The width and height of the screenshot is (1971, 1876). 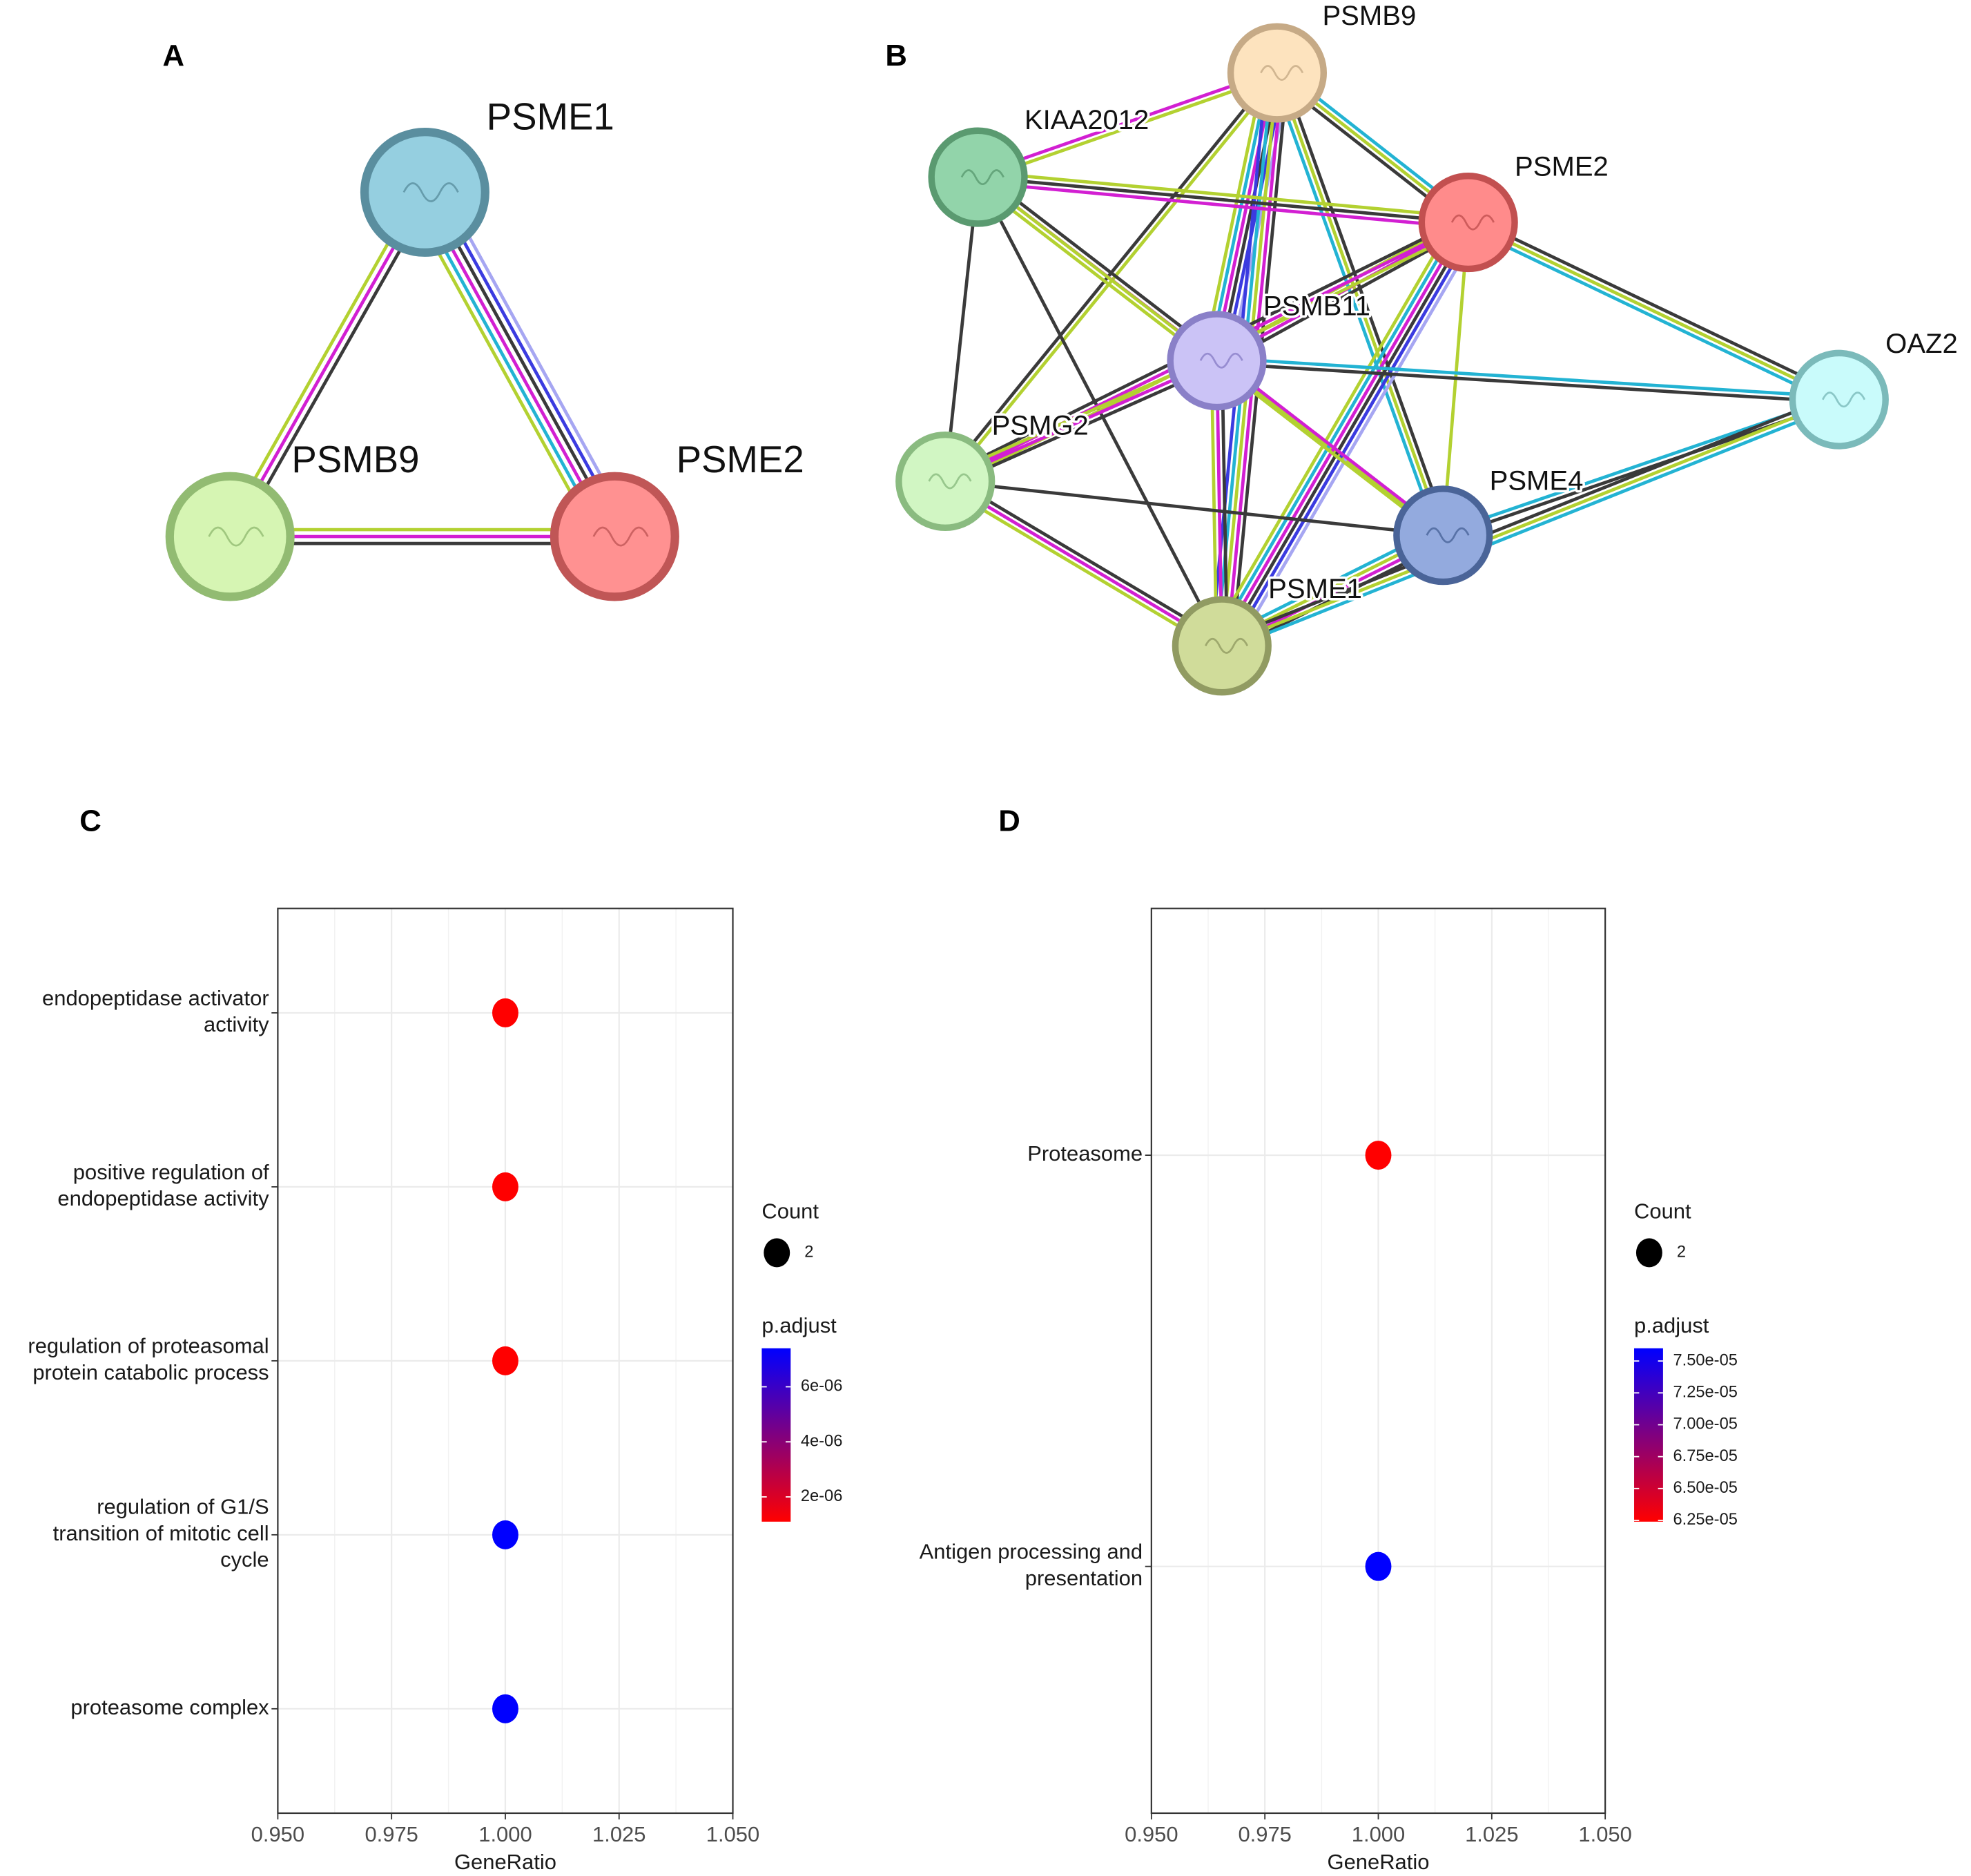 I want to click on colorbar, so click(x=776, y=1435).